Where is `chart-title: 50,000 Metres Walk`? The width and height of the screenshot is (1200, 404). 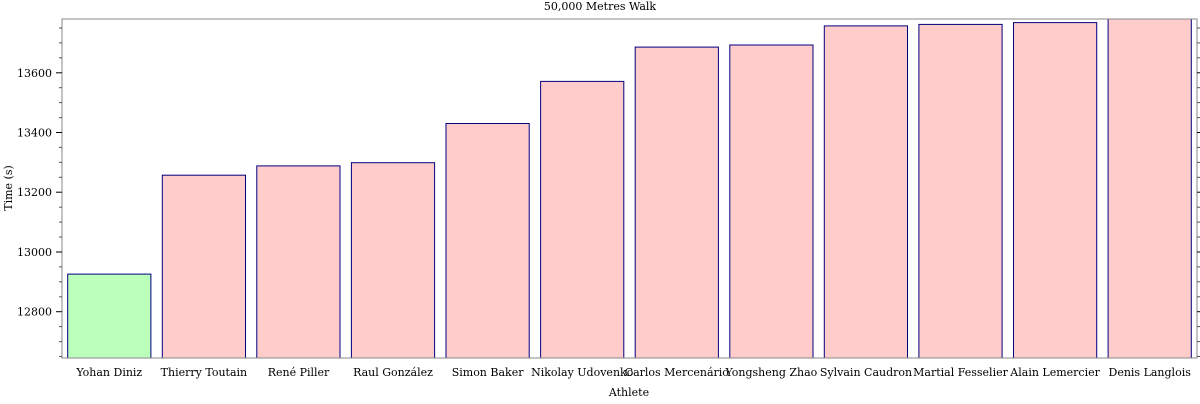 chart-title: 50,000 Metres Walk is located at coordinates (600, 6).